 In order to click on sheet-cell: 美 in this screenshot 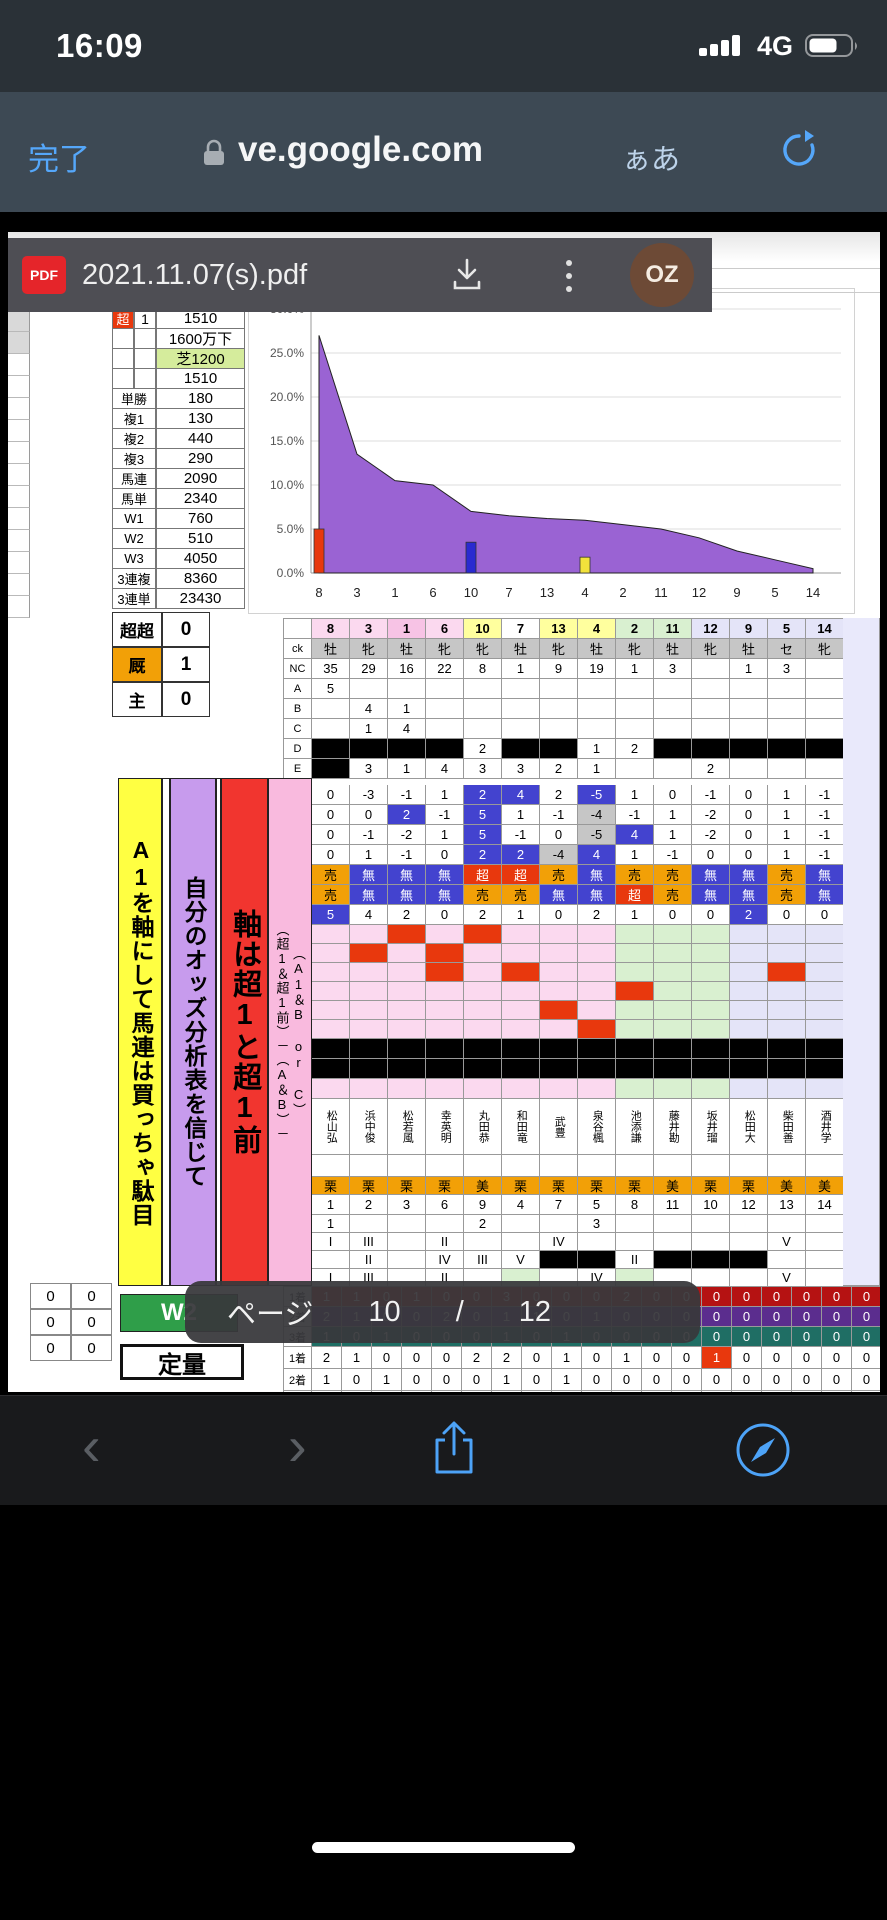, I will do `click(483, 1186)`.